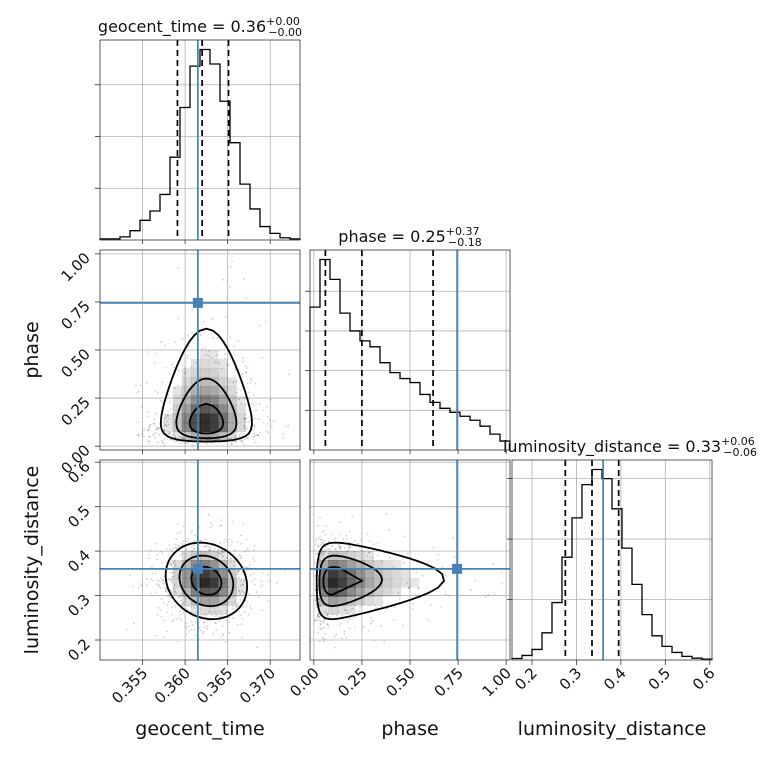 The width and height of the screenshot is (760, 760). What do you see at coordinates (32, 560) in the screenshot?
I see `ylabel-luminosity_distance: luminosity_distance` at bounding box center [32, 560].